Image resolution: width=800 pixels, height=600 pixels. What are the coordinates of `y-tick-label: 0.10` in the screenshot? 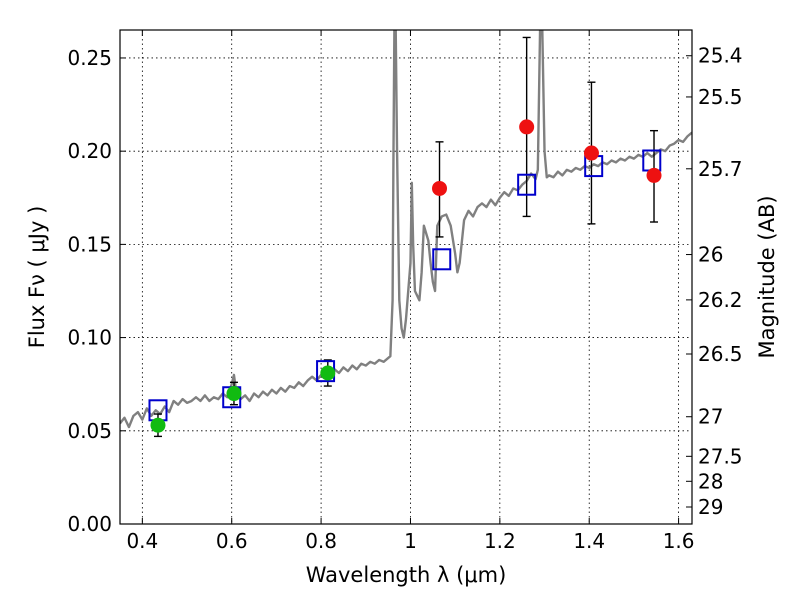 It's located at (89, 338).